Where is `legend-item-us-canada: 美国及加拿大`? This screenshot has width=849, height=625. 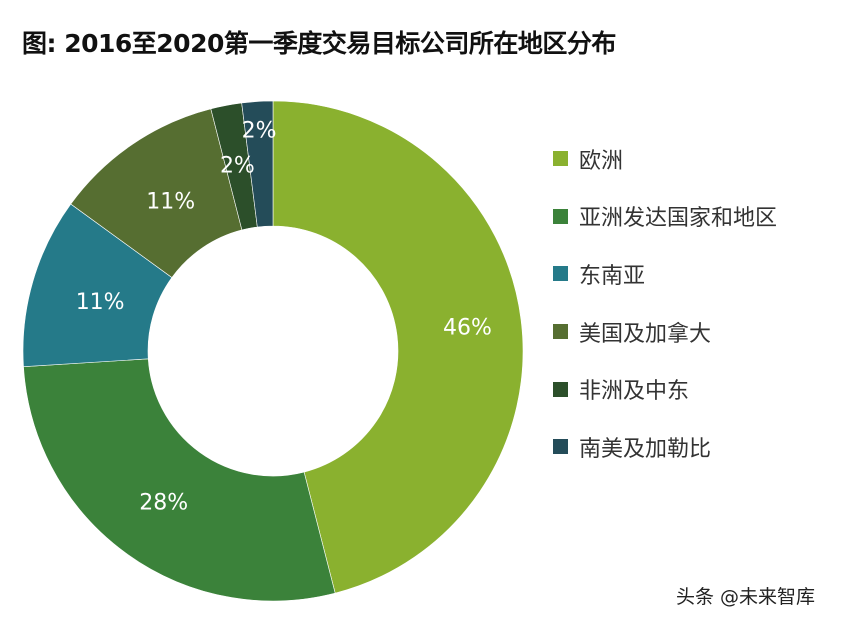 legend-item-us-canada: 美国及加拿大 is located at coordinates (665, 332).